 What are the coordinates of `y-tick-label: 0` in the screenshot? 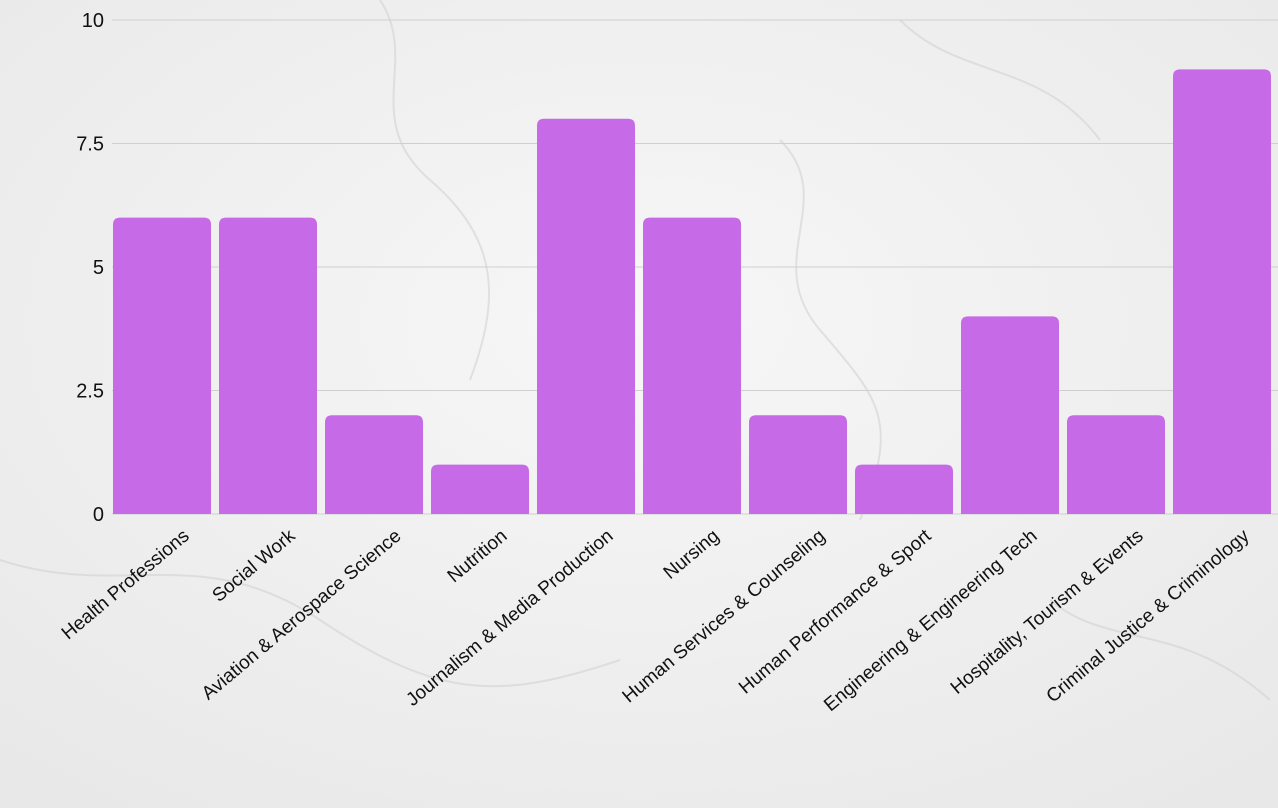 It's located at (98, 515).